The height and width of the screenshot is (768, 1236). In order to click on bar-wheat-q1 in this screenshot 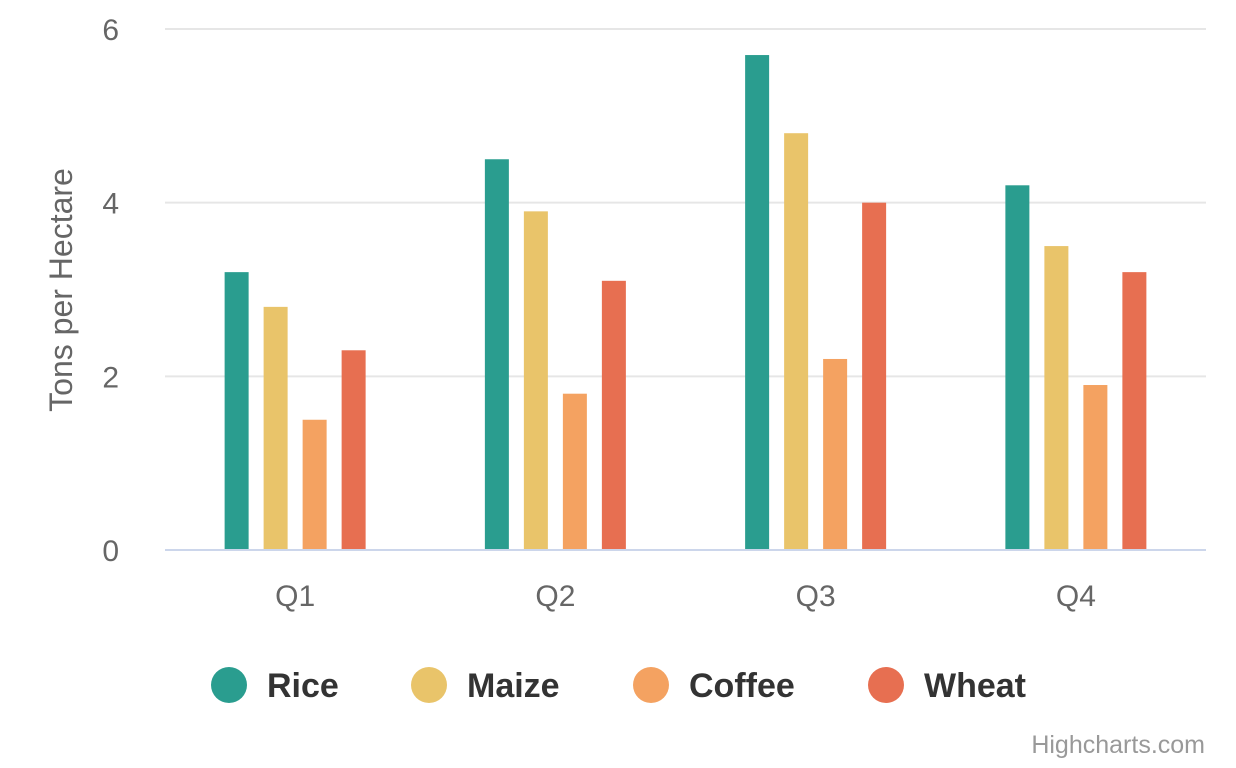, I will do `click(353, 450)`.